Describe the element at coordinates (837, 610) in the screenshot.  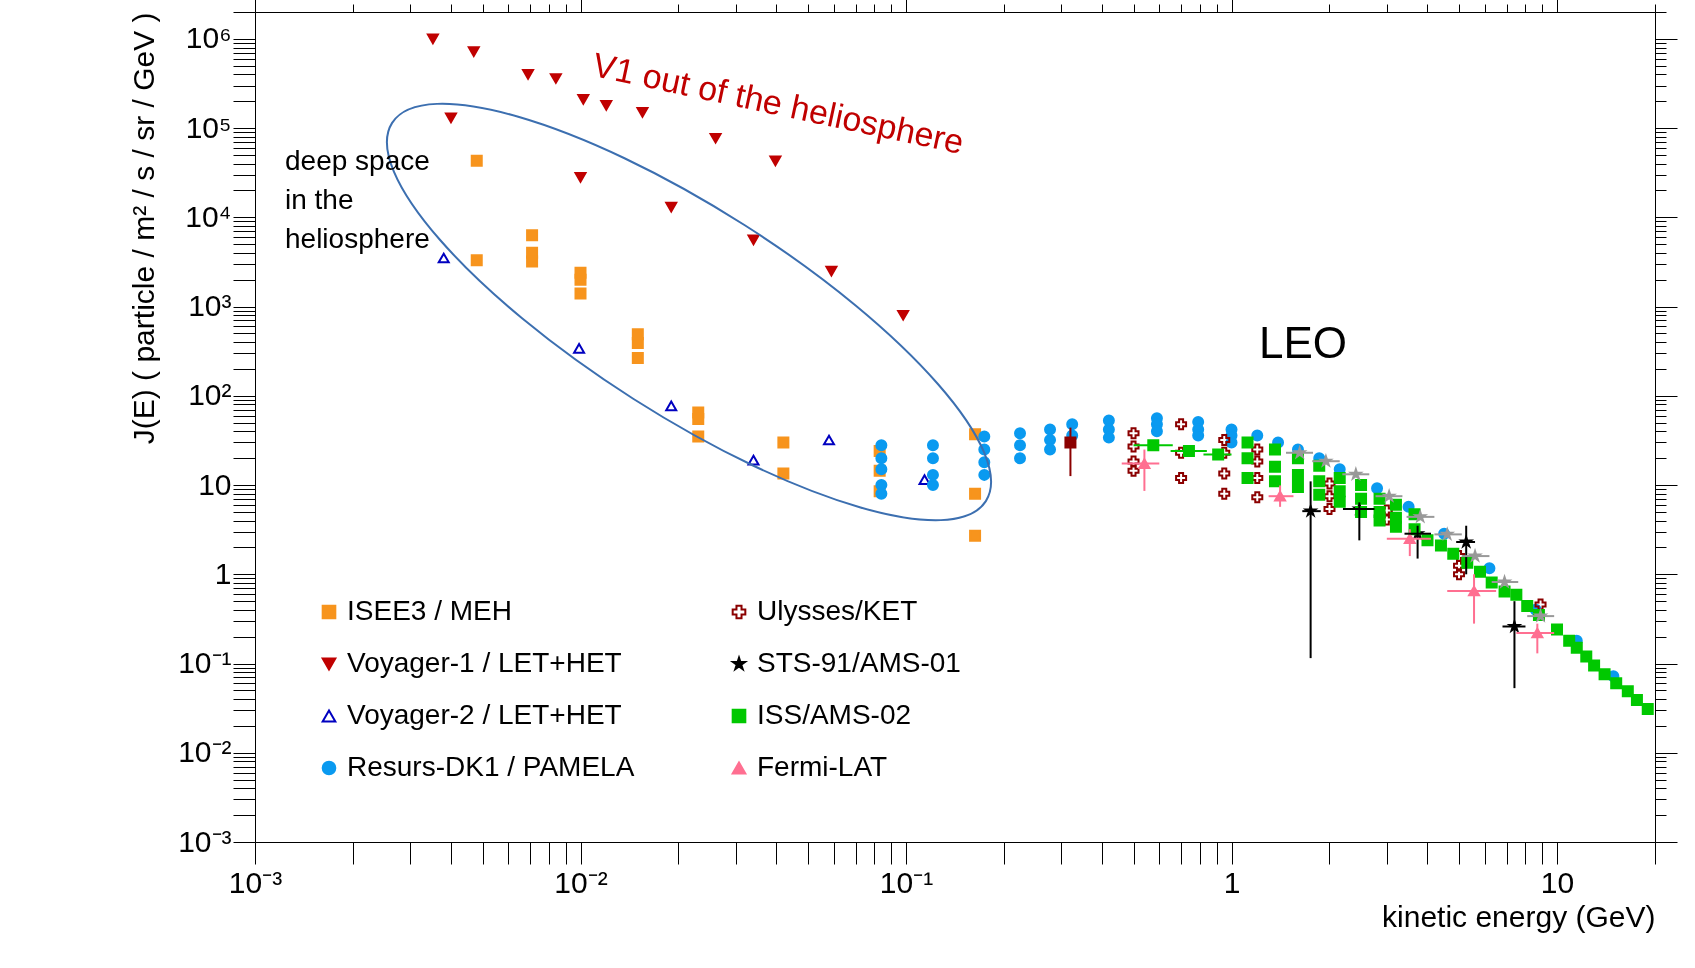
I see `legend-label: Ulysses/KET` at that location.